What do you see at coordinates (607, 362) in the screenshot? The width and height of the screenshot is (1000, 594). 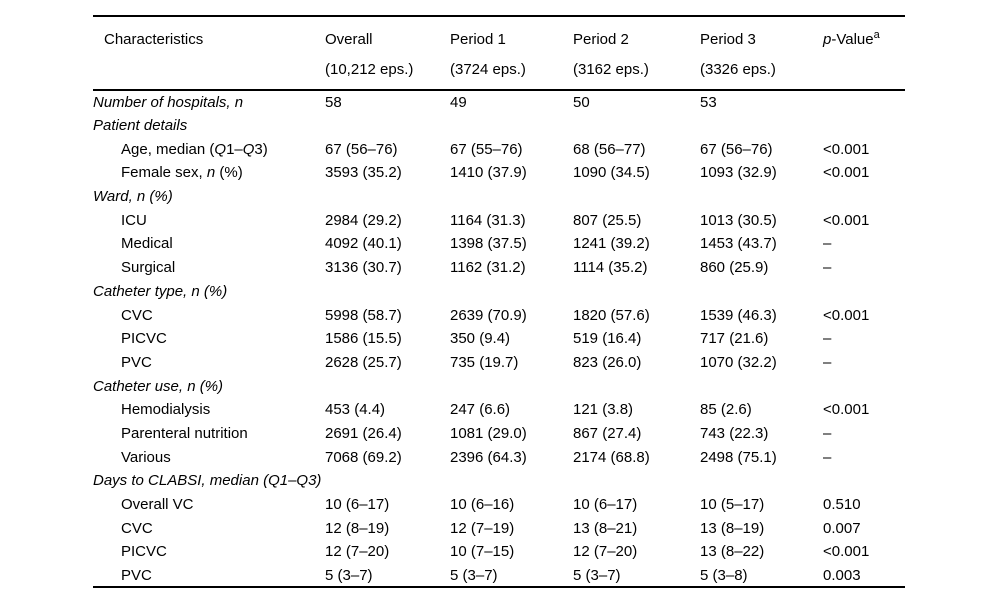 I see `cell-value: 823 (26.0)` at bounding box center [607, 362].